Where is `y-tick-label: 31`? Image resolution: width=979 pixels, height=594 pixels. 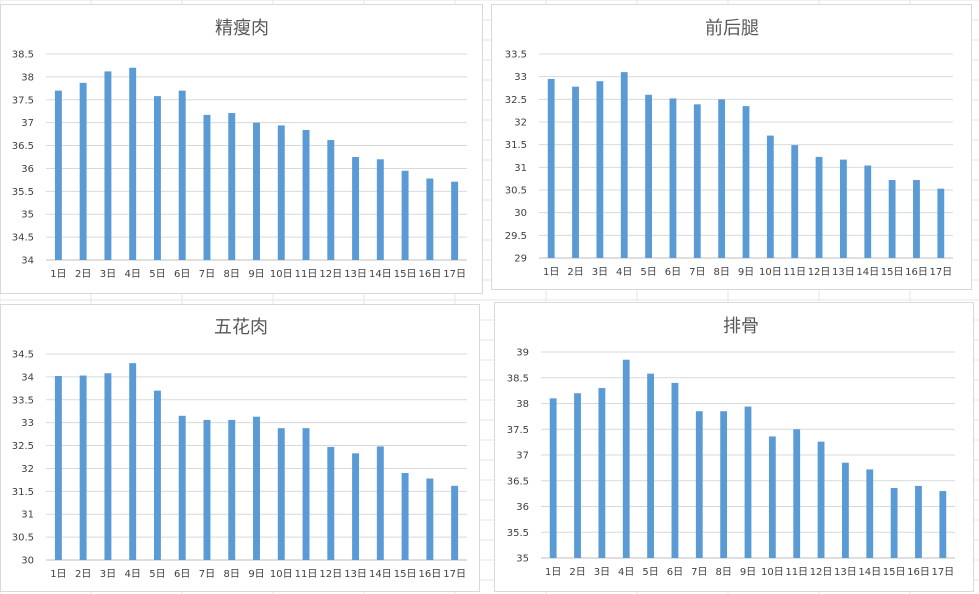 y-tick-label: 31 is located at coordinates (27, 515).